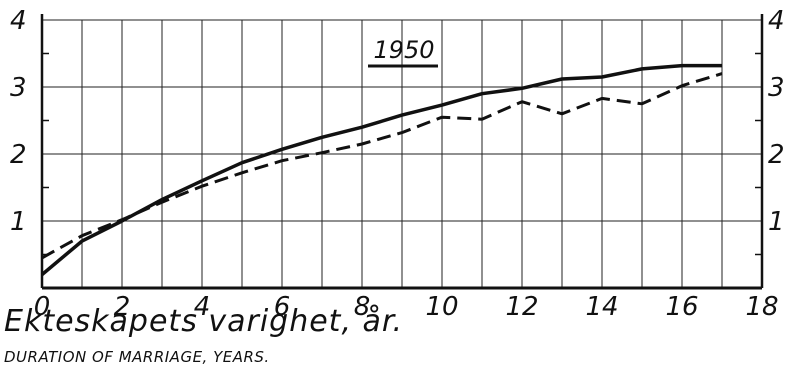  What do you see at coordinates (776, 155) in the screenshot?
I see `y-tick-label-right: 2` at bounding box center [776, 155].